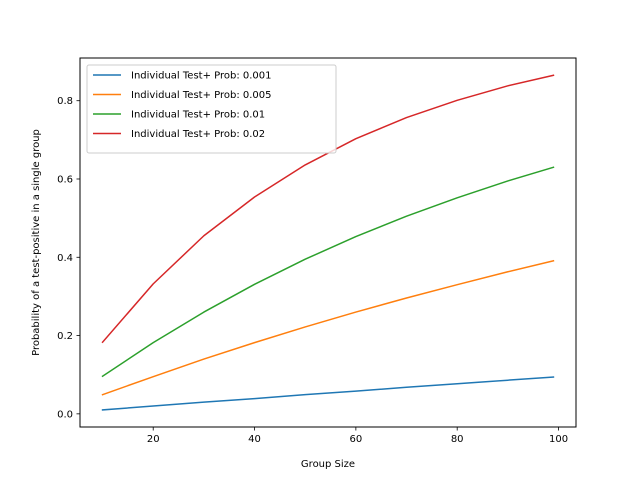  Describe the element at coordinates (201, 76) in the screenshot. I see `legend-label-1: Individual Test+ Prob: 0.001` at that location.